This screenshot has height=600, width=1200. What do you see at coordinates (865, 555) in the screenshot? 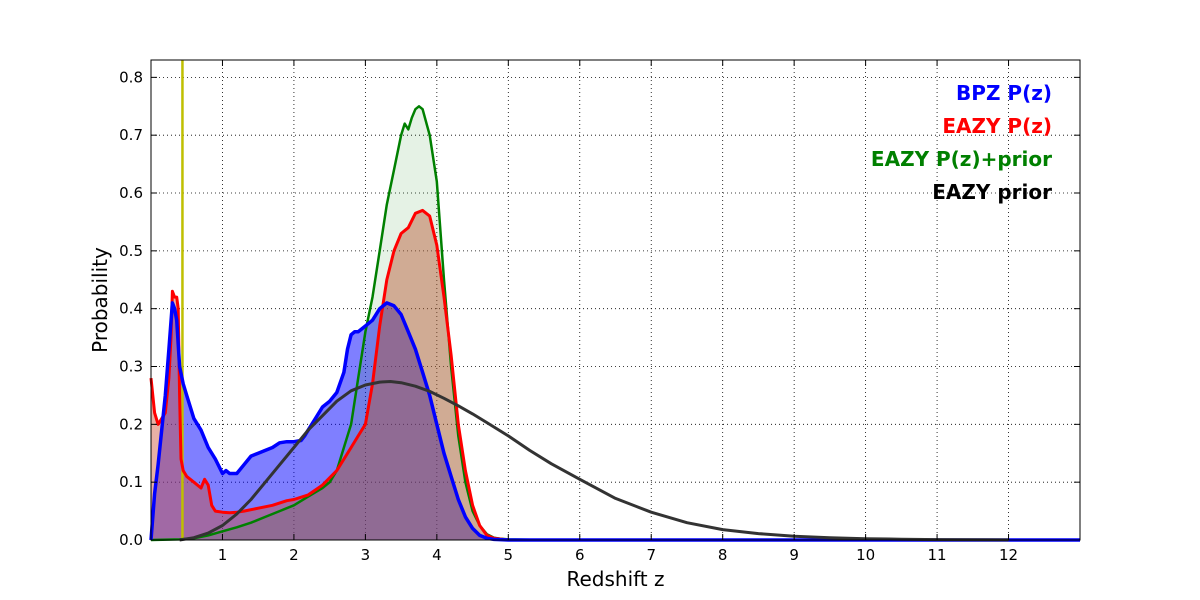
I see `x-tick-label: 10` at bounding box center [865, 555].